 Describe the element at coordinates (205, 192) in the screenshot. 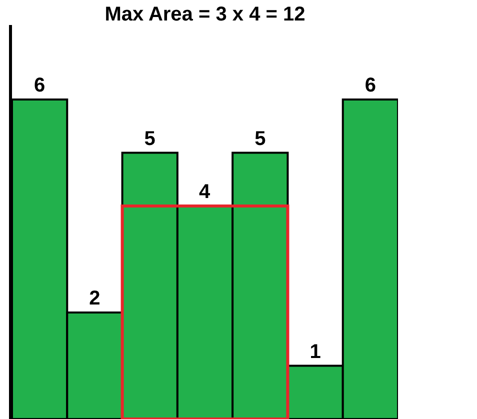

I see `data-label: 4` at that location.